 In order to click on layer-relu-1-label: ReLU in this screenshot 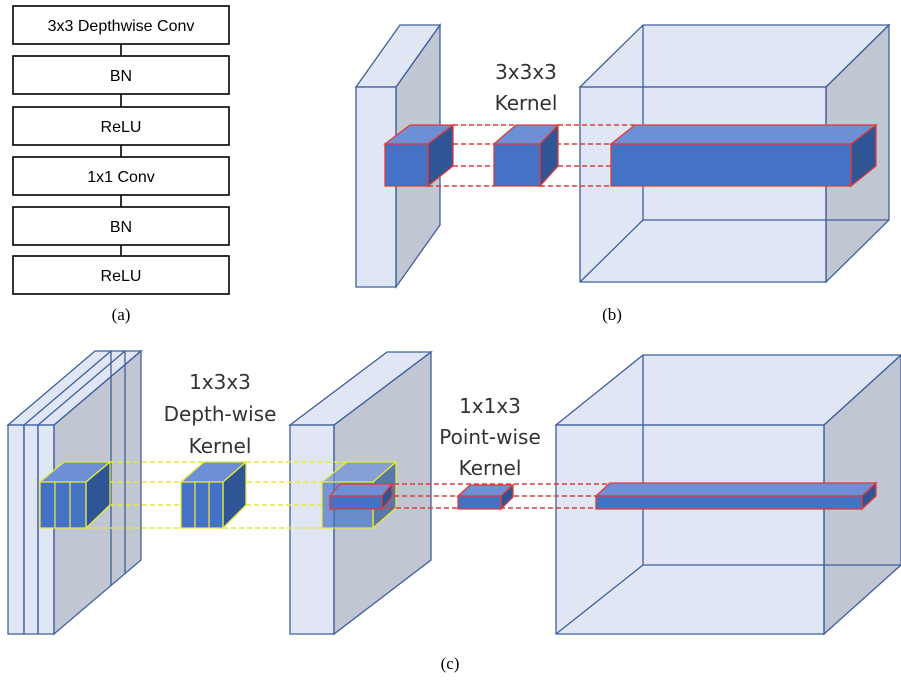, I will do `click(121, 127)`.